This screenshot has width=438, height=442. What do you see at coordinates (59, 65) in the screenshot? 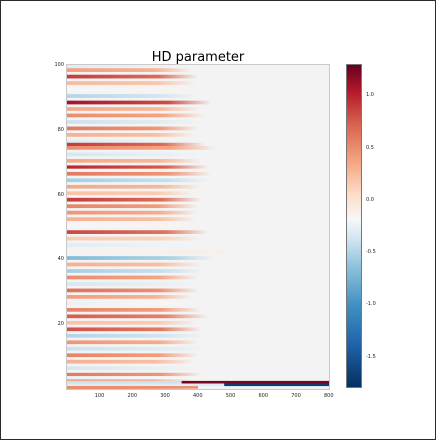
I see `y-tick-label: 100` at bounding box center [59, 65].